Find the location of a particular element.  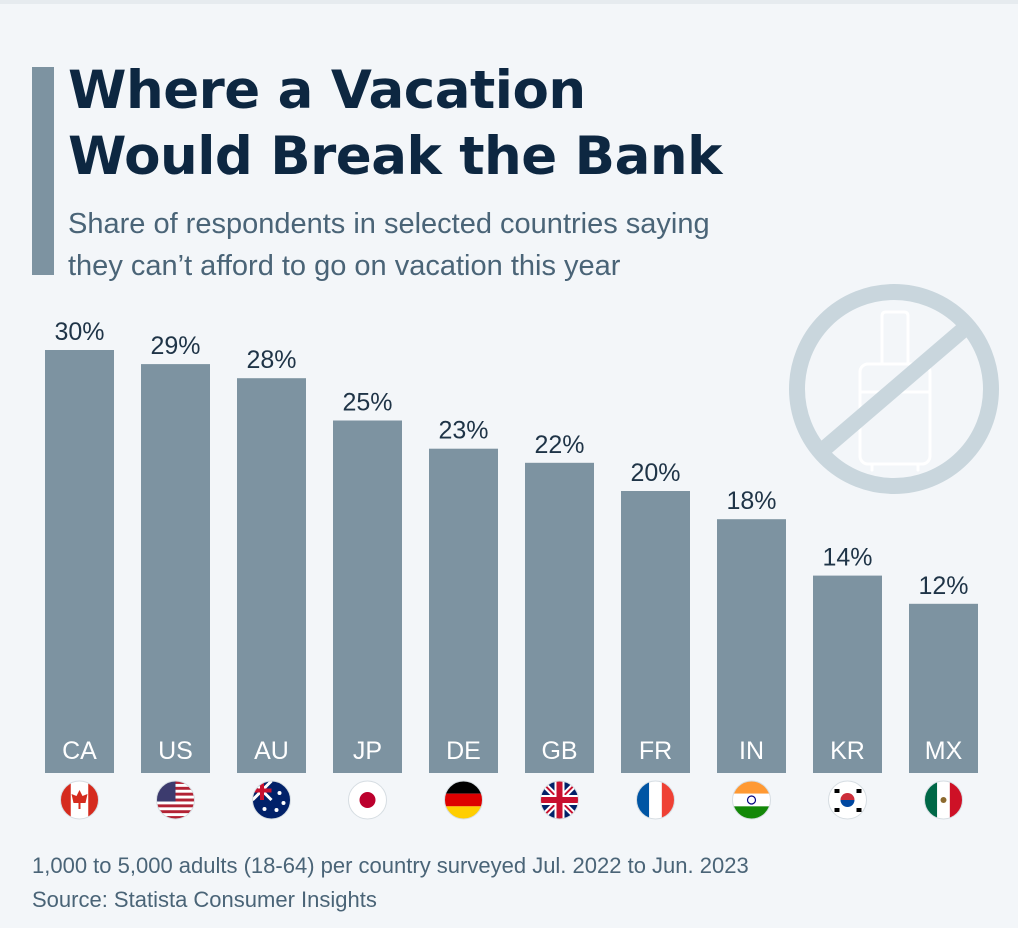

category-label-gb: GB is located at coordinates (559, 751).